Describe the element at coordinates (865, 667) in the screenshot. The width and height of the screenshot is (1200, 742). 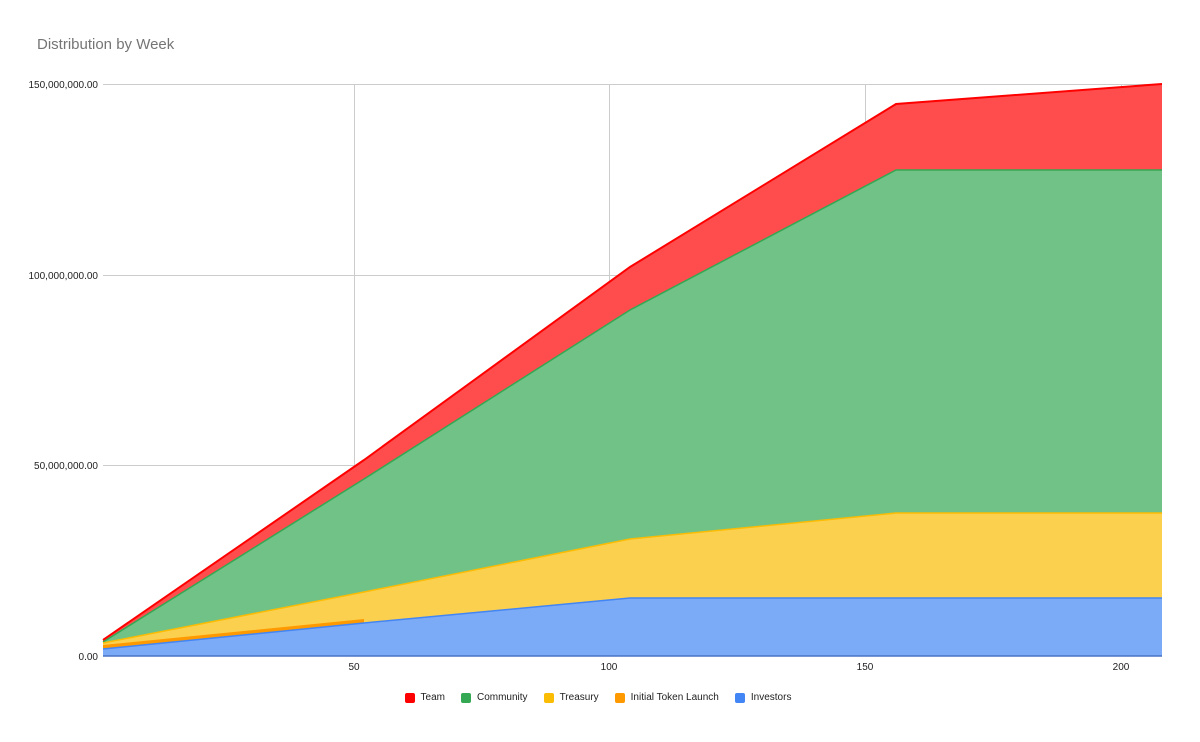
I see `x-tick-label: 150` at that location.